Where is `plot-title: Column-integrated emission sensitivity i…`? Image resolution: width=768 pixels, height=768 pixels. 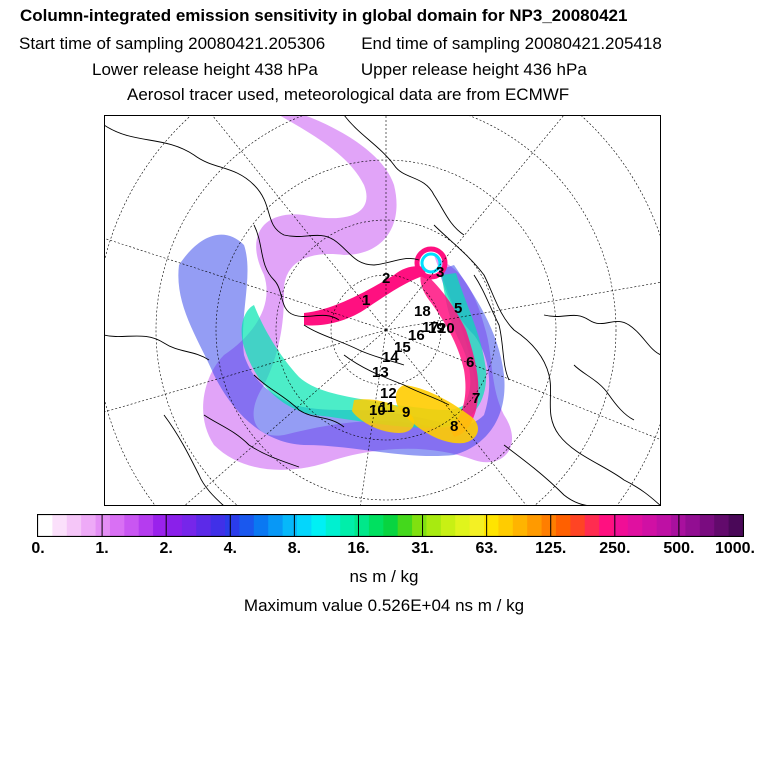 plot-title: Column-integrated emission sensitivity i… is located at coordinates (324, 15).